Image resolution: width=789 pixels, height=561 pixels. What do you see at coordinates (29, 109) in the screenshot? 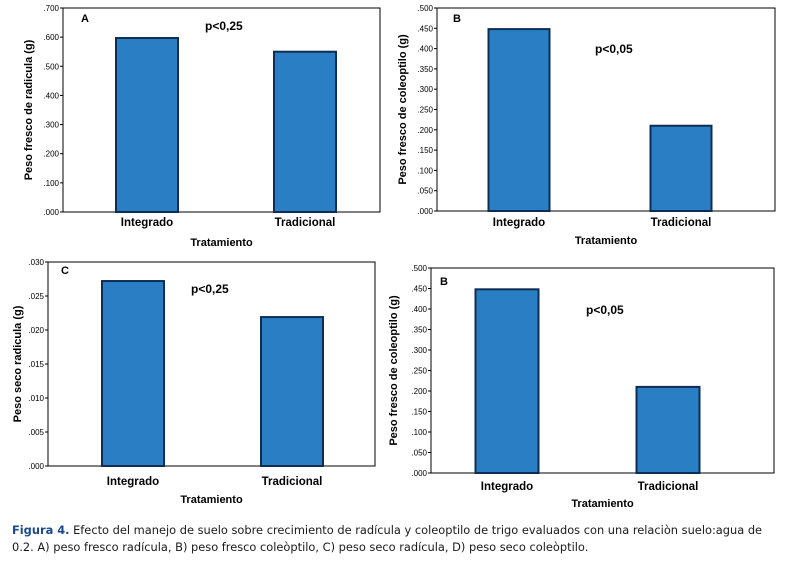
I see `y-axis-title: Peso fresco de radicula (g)` at bounding box center [29, 109].